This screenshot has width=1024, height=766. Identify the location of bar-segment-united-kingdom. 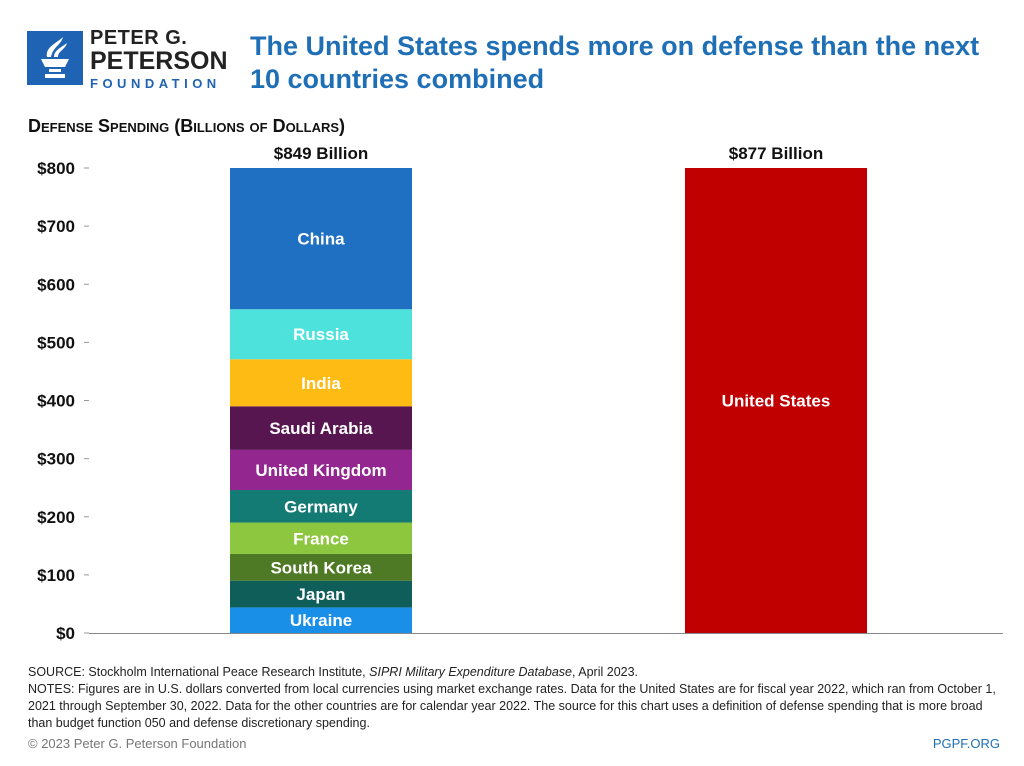
(321, 470).